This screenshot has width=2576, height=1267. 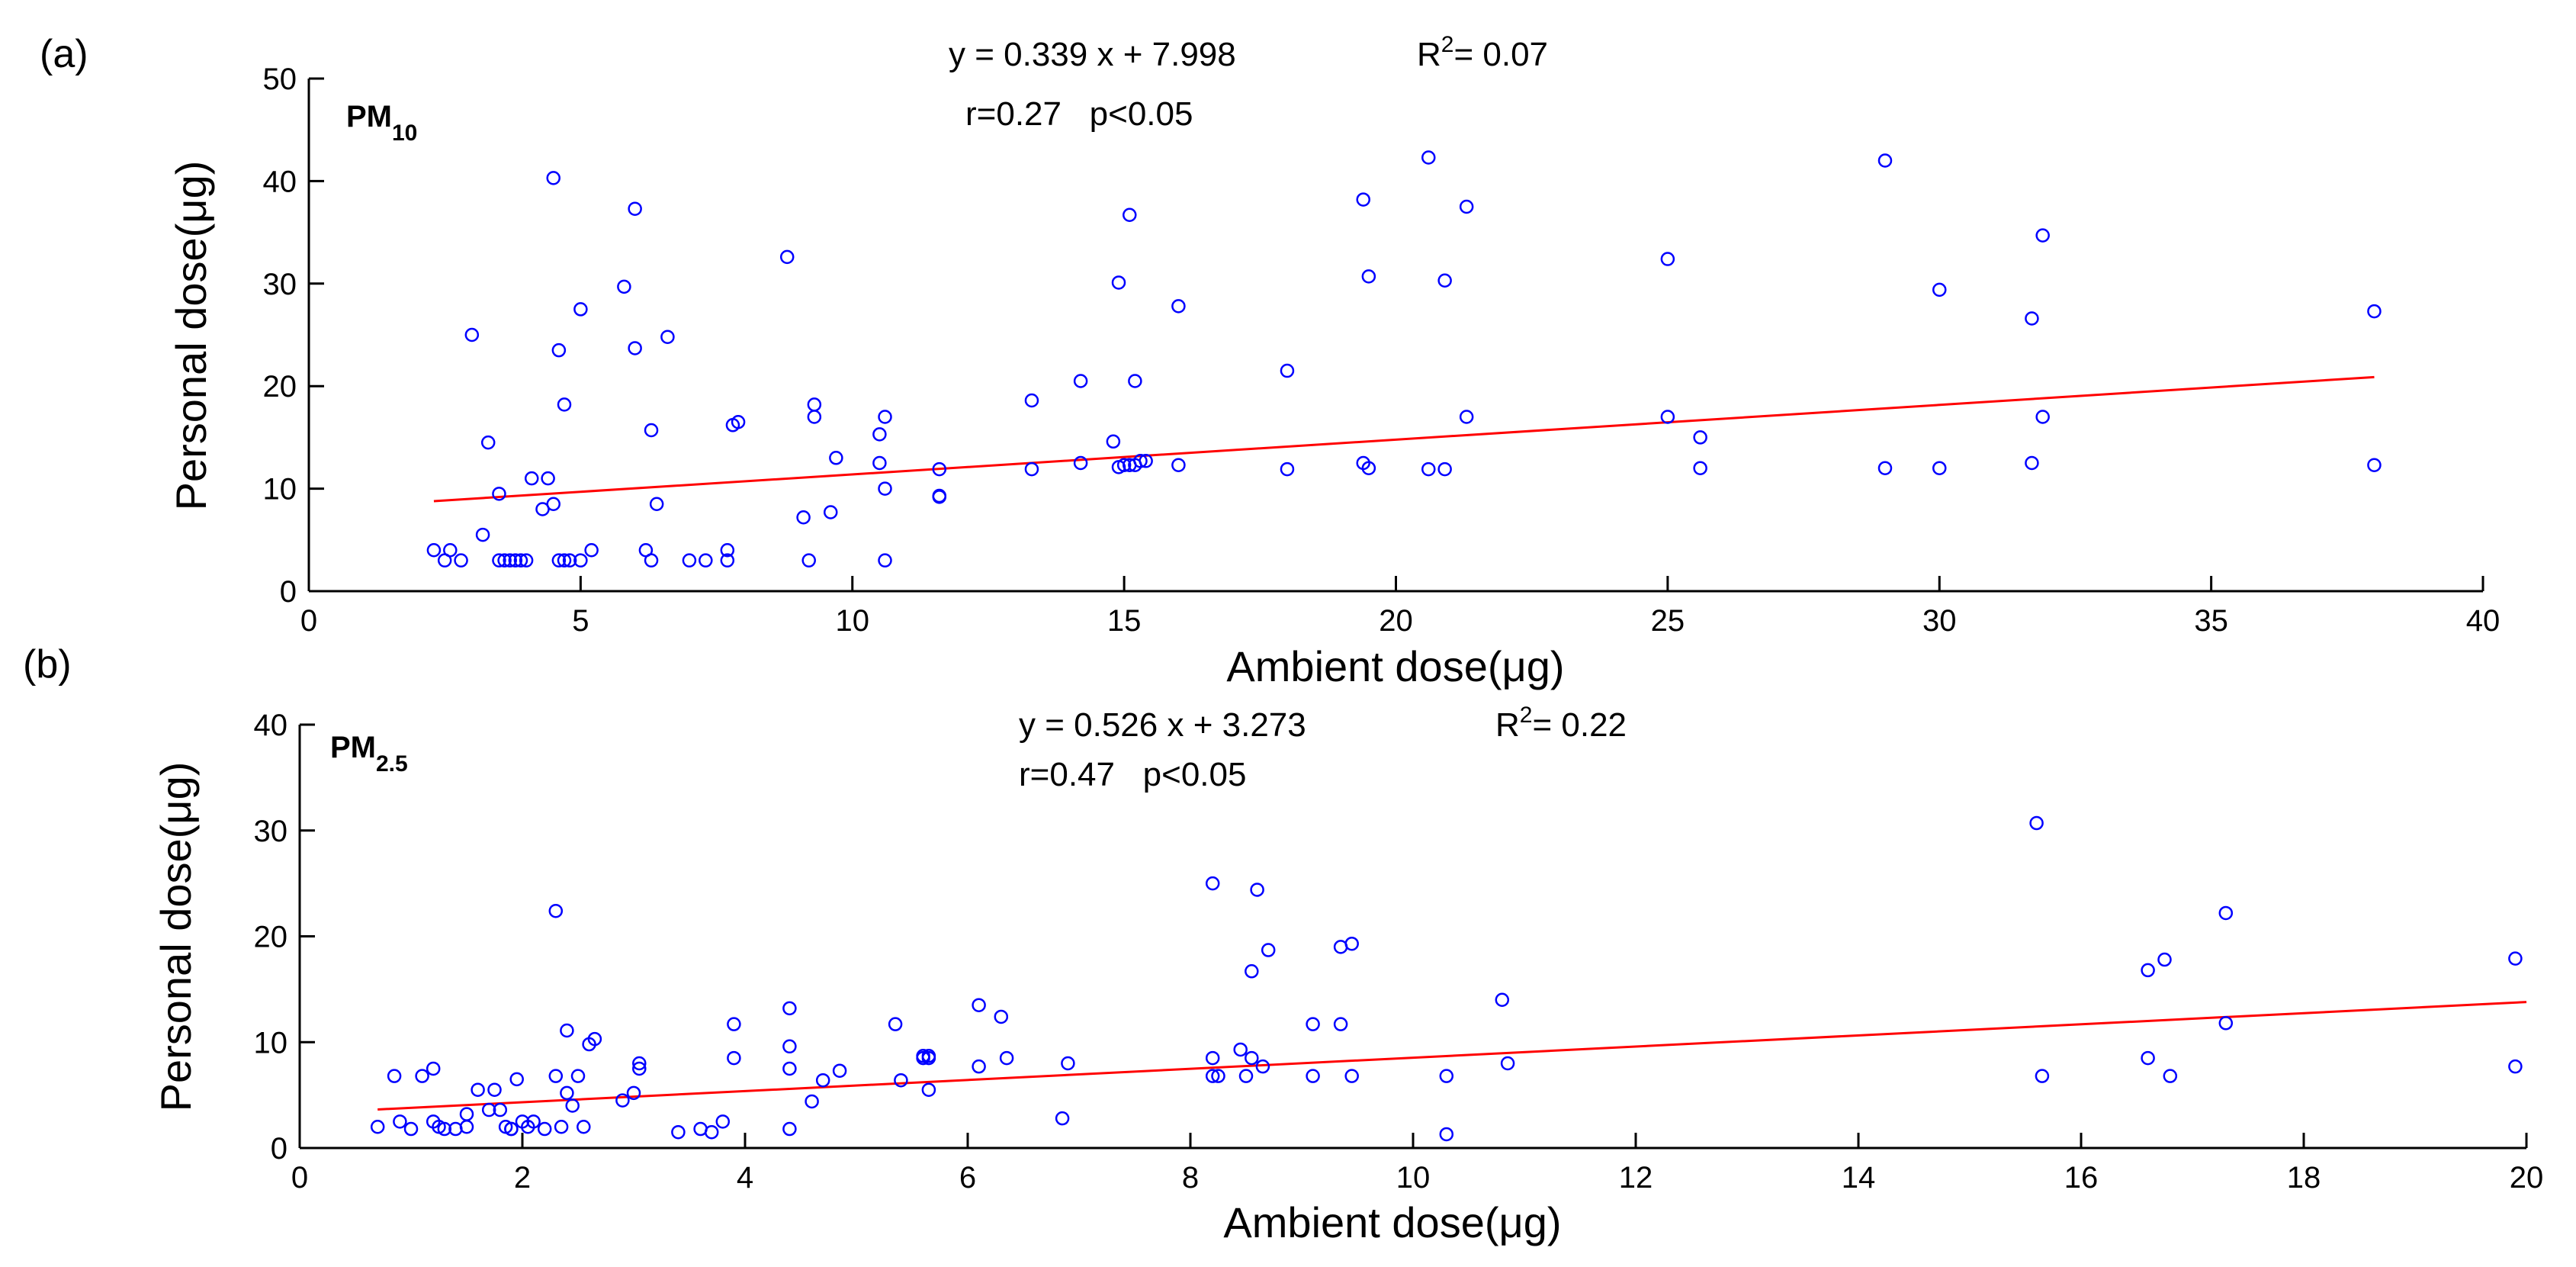 What do you see at coordinates (1124, 621) in the screenshot?
I see `x-tick-label: 15` at bounding box center [1124, 621].